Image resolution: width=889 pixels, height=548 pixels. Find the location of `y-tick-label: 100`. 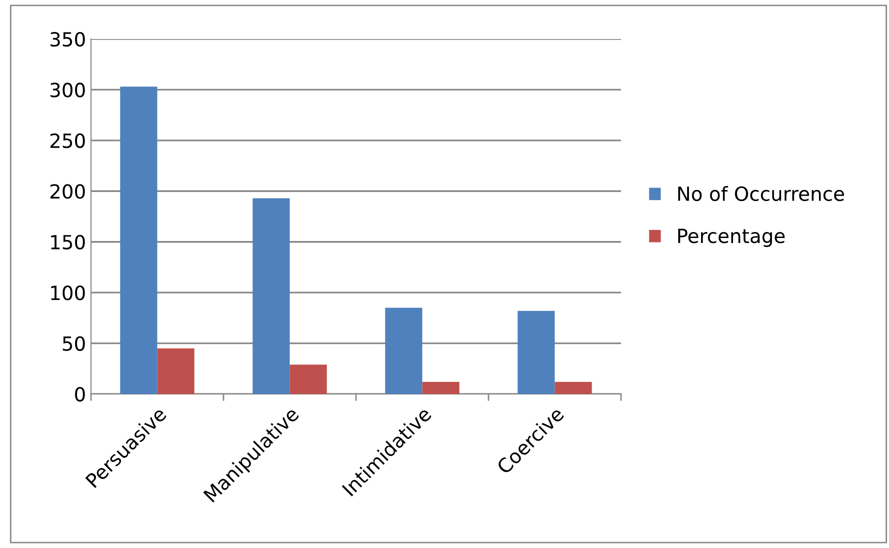

y-tick-label: 100 is located at coordinates (68, 293).